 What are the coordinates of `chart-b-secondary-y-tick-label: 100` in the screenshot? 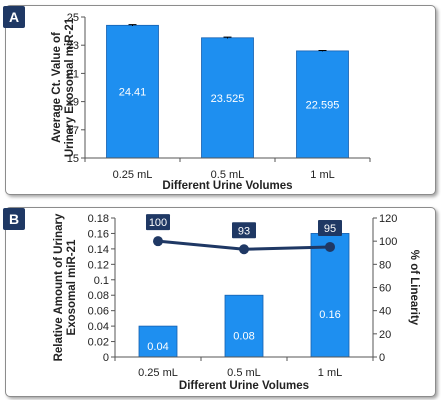 It's located at (388, 242).